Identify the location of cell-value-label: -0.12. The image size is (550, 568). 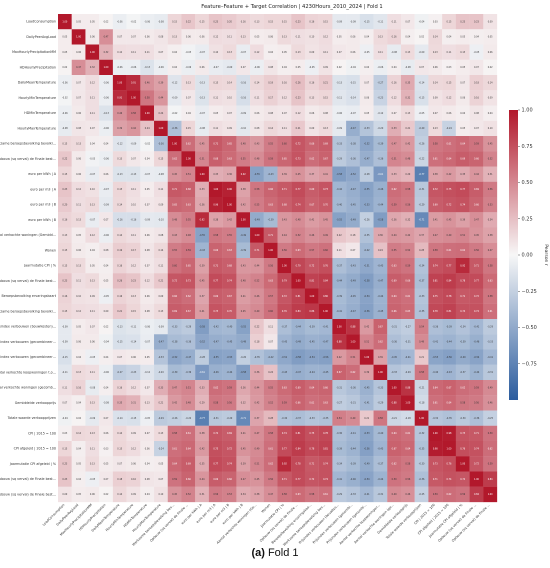
(175, 82).